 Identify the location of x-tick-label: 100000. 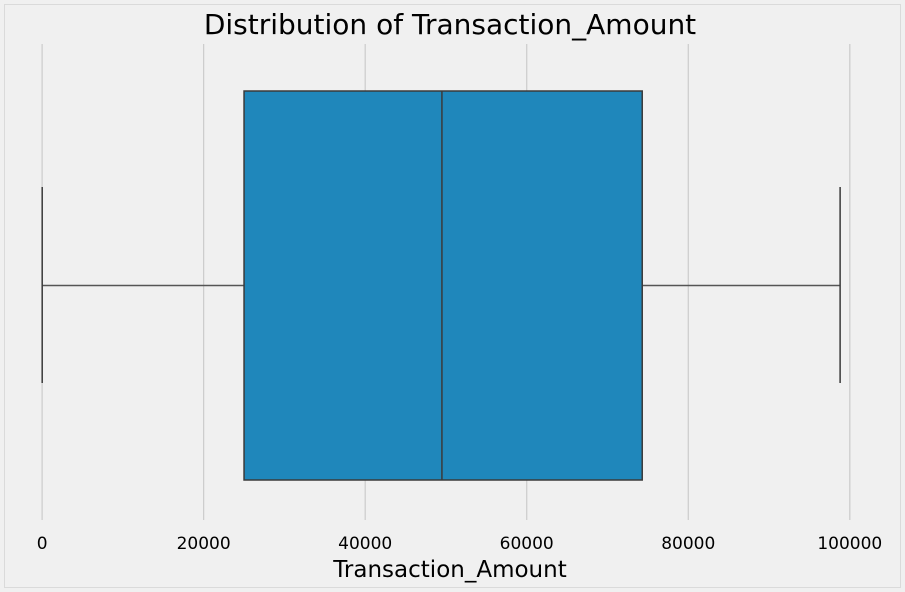
(849, 544).